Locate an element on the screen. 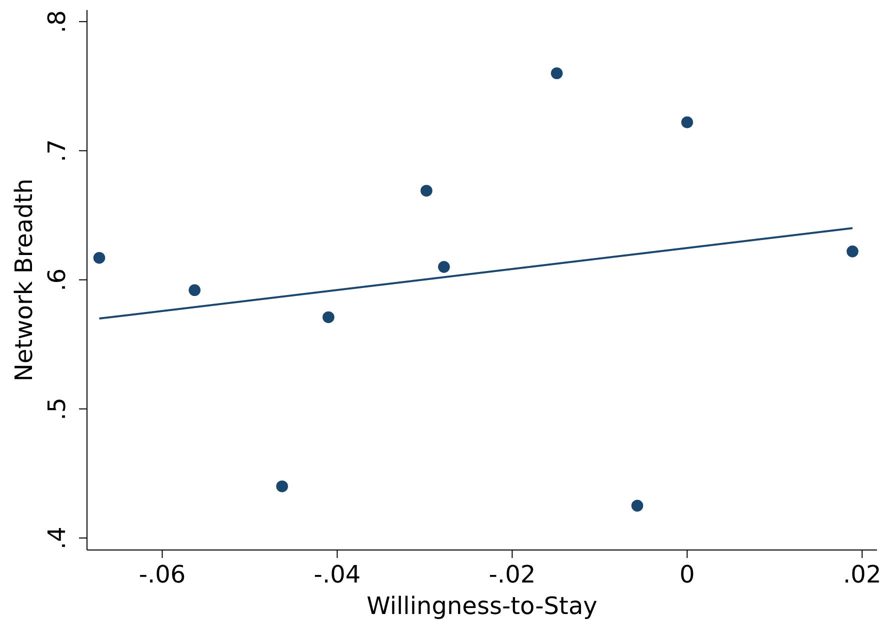 The width and height of the screenshot is (885, 622). y-tick-label: .7 is located at coordinates (57, 150).